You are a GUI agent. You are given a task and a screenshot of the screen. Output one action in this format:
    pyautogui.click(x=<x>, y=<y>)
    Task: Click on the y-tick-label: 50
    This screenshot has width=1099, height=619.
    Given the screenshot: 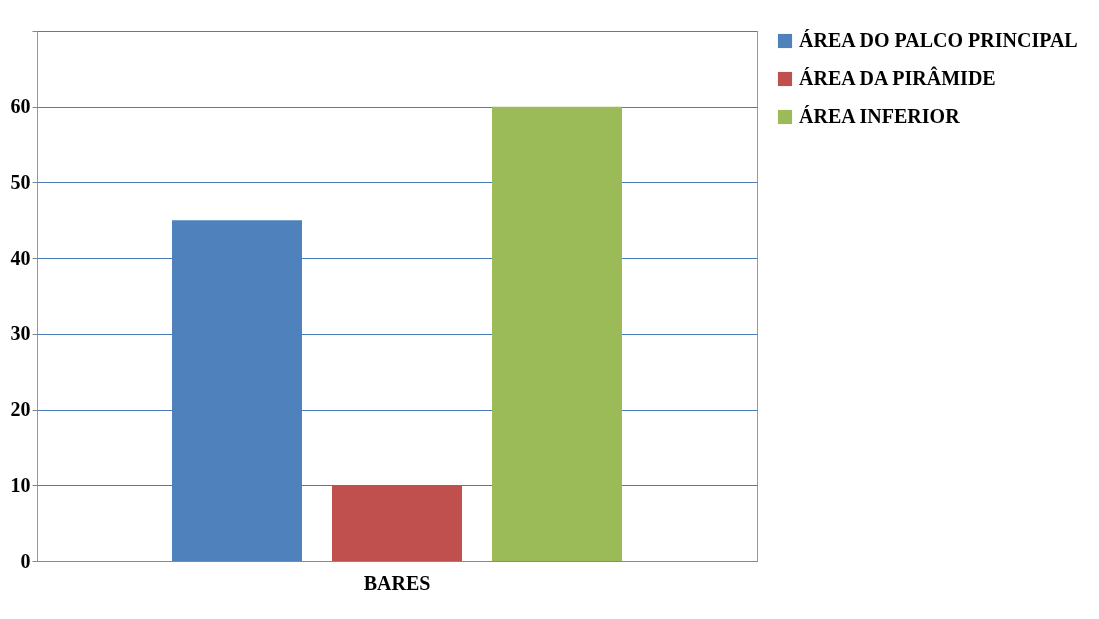 What is the action you would take?
    pyautogui.click(x=20, y=181)
    